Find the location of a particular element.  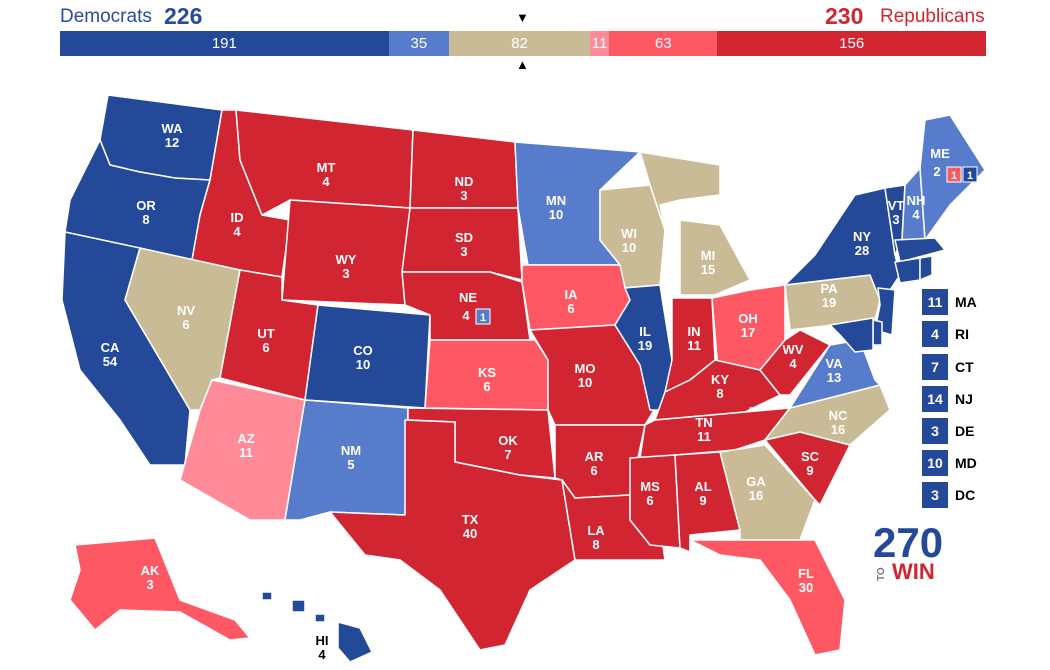

state-label-PA: PA is located at coordinates (829, 288).